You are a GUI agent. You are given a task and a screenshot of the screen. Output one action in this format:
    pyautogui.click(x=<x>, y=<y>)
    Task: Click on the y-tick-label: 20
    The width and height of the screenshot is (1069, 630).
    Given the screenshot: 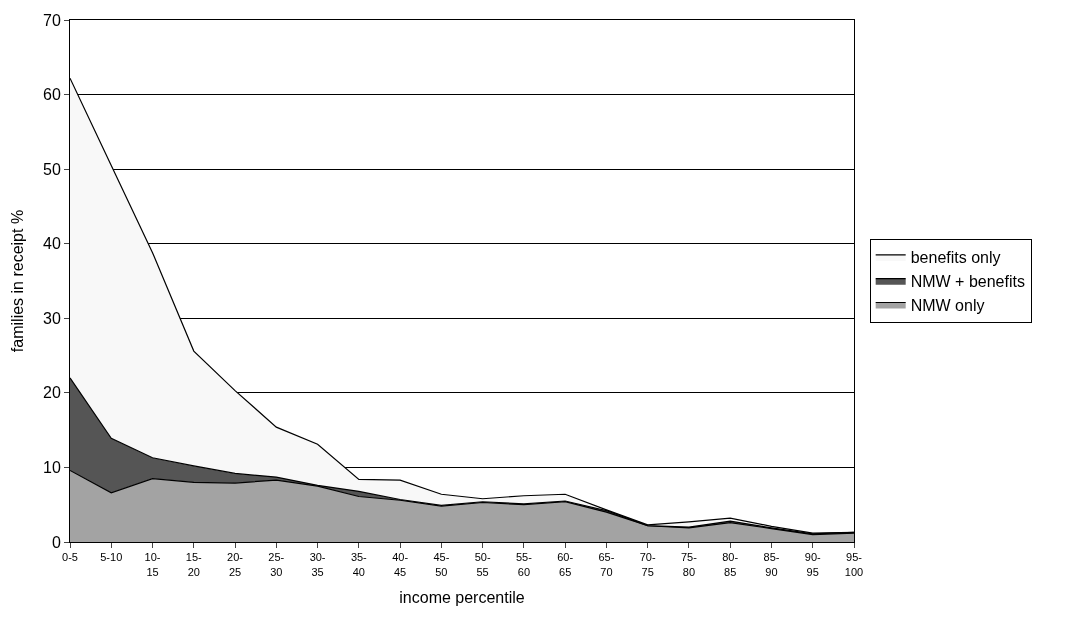 What is the action you would take?
    pyautogui.click(x=52, y=393)
    